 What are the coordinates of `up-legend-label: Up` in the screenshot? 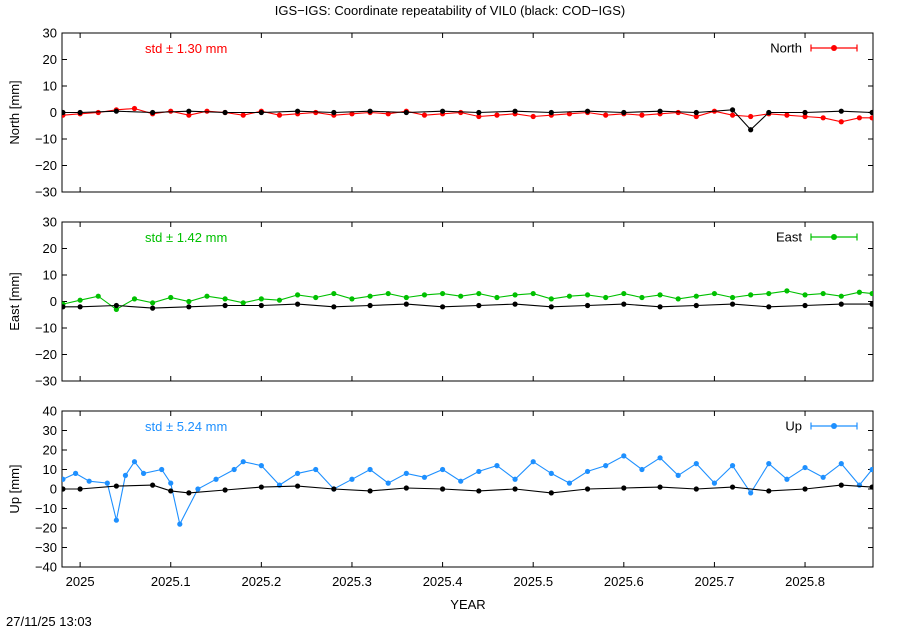 It's located at (793, 426).